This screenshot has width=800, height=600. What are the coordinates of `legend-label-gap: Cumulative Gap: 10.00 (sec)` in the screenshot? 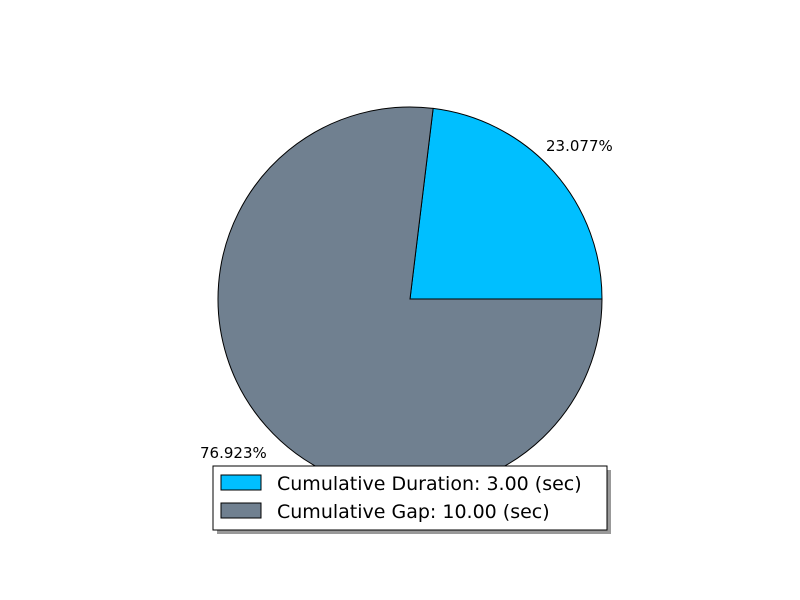 It's located at (413, 512).